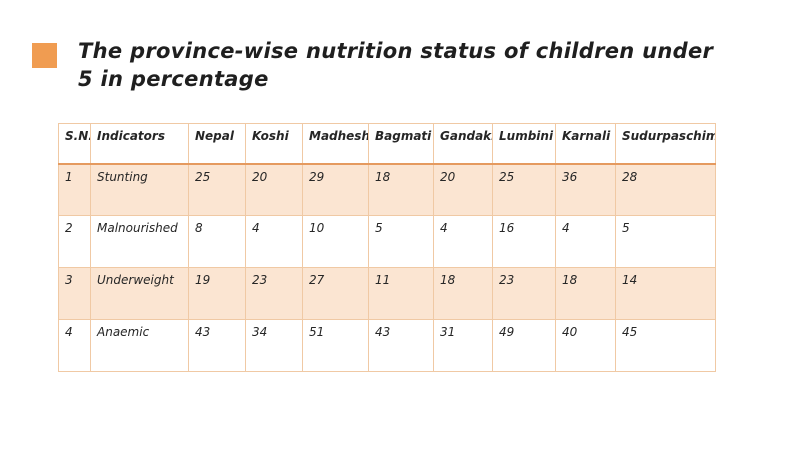 The height and width of the screenshot is (450, 800). I want to click on table-cell: 45, so click(665, 345).